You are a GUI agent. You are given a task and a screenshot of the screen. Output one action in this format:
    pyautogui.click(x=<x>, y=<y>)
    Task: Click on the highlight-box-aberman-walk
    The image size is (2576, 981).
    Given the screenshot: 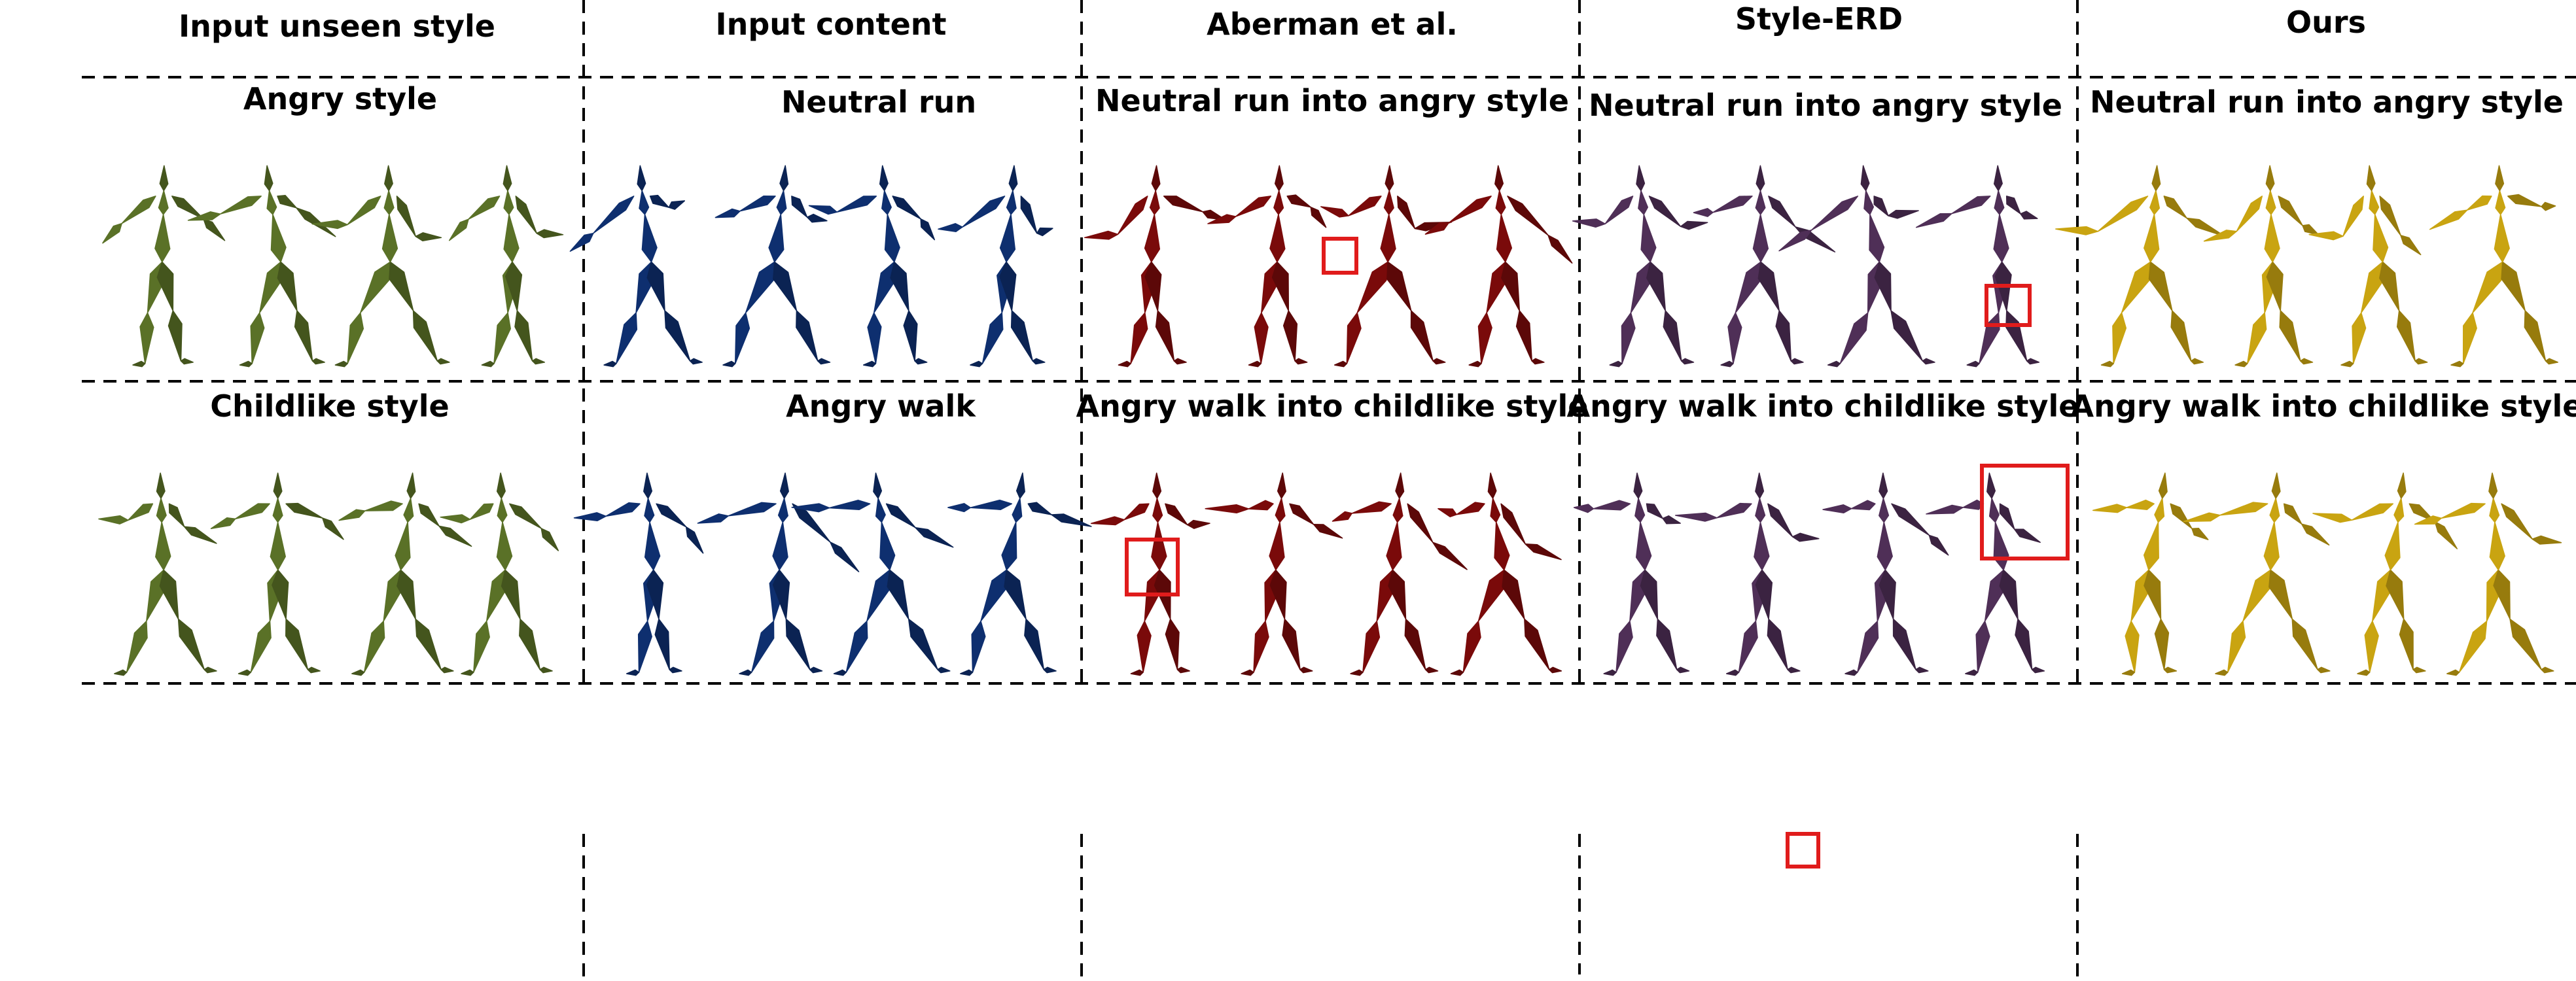 What is the action you would take?
    pyautogui.click(x=1152, y=567)
    